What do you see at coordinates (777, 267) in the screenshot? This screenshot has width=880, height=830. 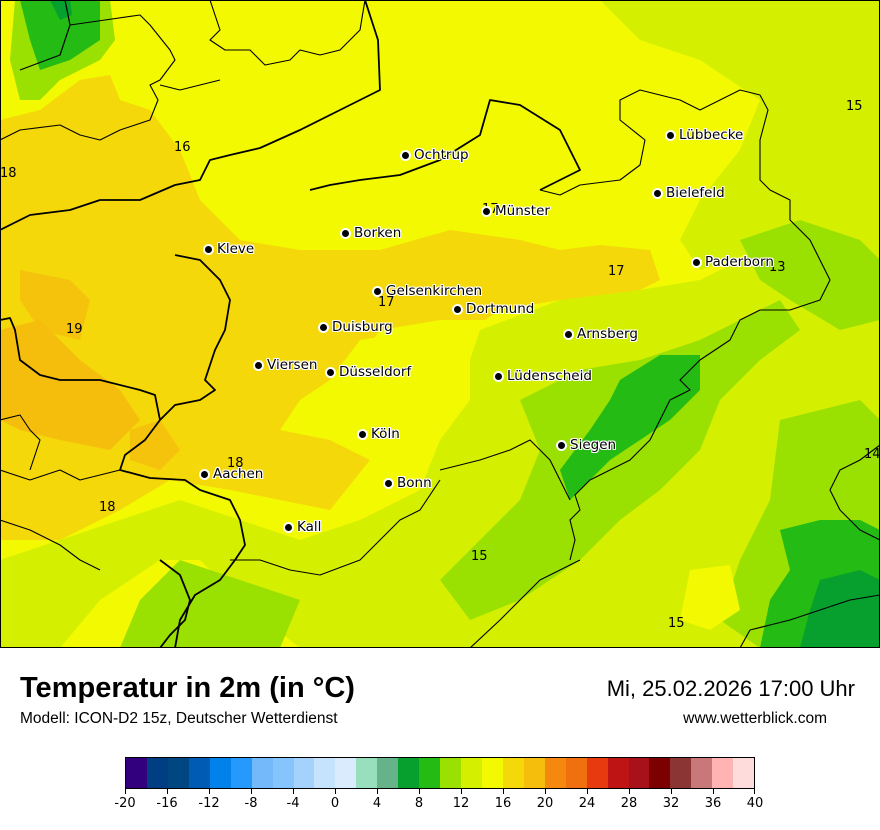 I see `isotherm-value-label: 13` at bounding box center [777, 267].